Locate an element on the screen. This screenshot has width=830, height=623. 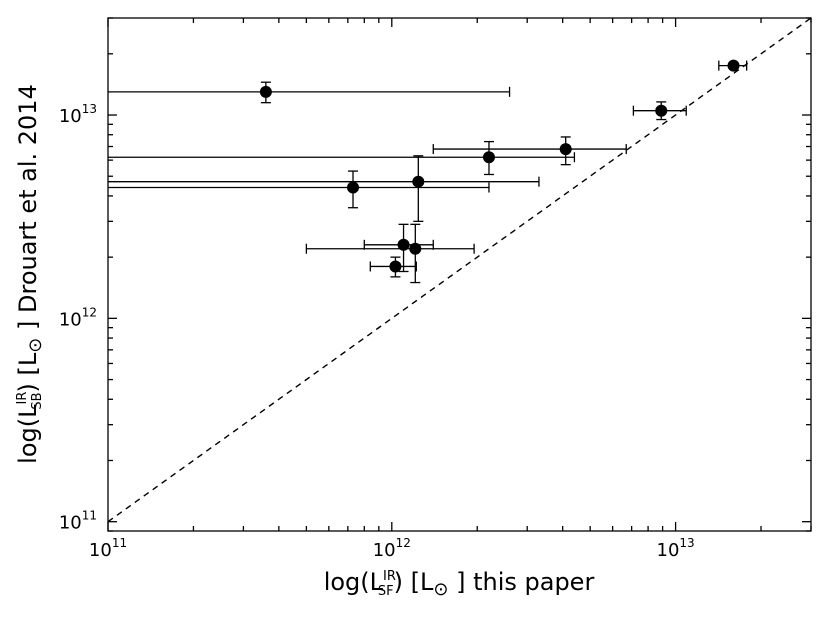
y-tick-label: 1013 is located at coordinates (78, 114).